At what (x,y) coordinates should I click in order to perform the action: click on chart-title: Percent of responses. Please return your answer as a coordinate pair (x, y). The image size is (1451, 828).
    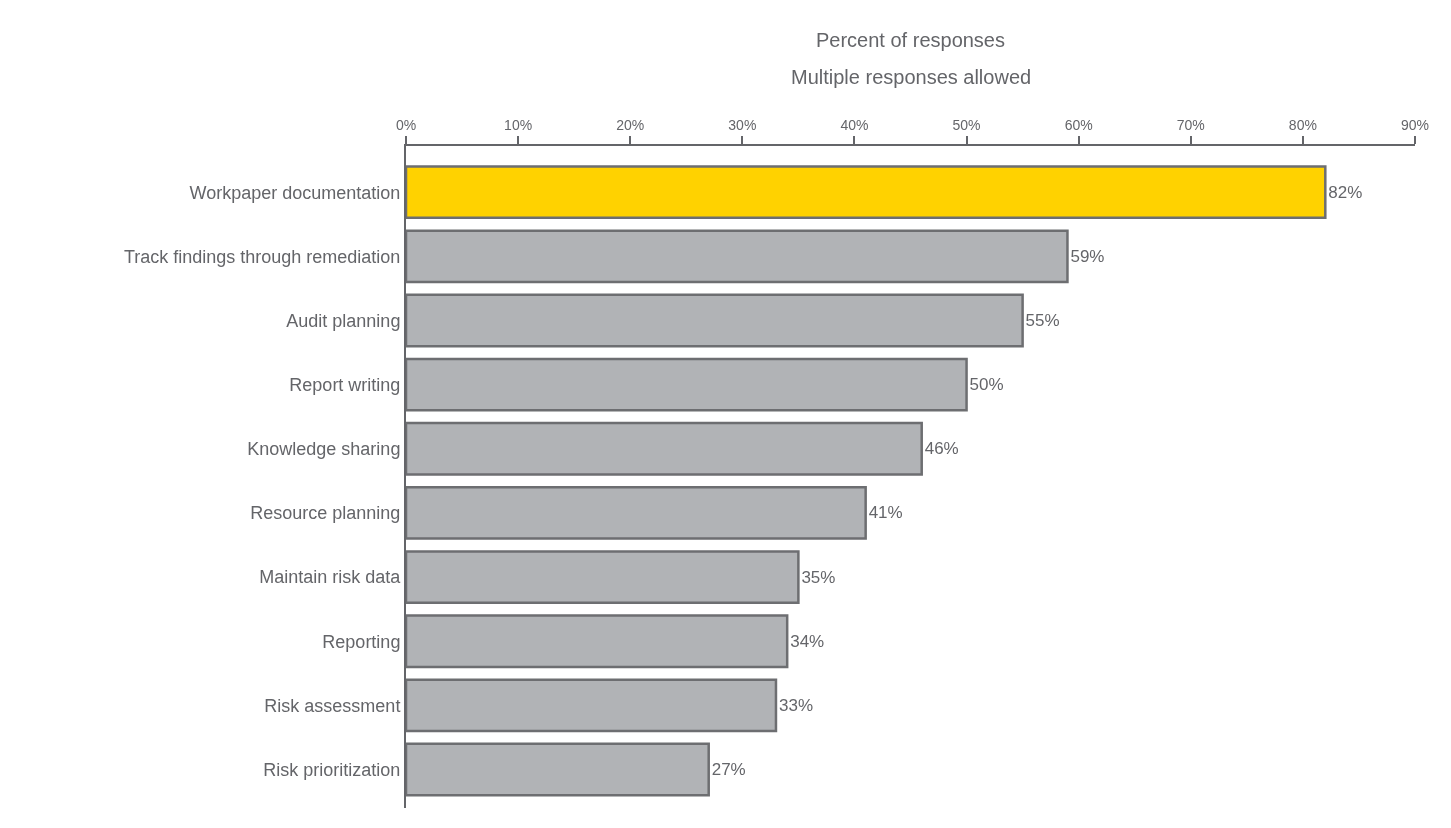
    Looking at the image, I should click on (910, 40).